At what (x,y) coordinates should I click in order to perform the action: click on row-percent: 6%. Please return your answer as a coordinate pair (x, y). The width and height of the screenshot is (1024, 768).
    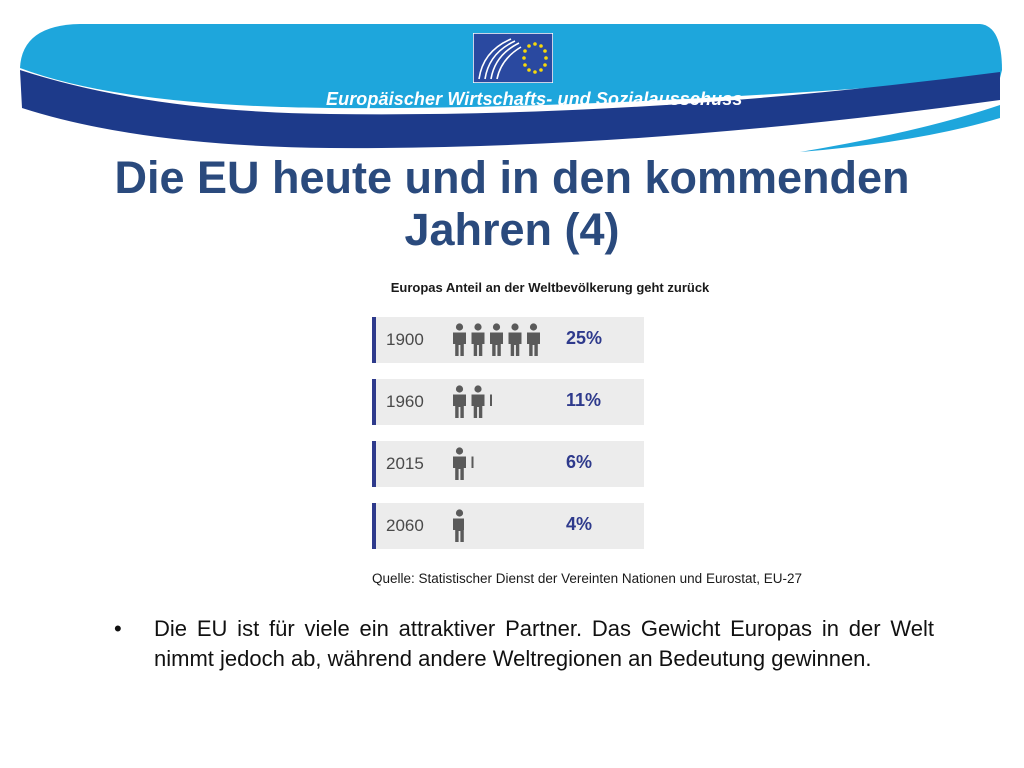
    Looking at the image, I should click on (579, 462).